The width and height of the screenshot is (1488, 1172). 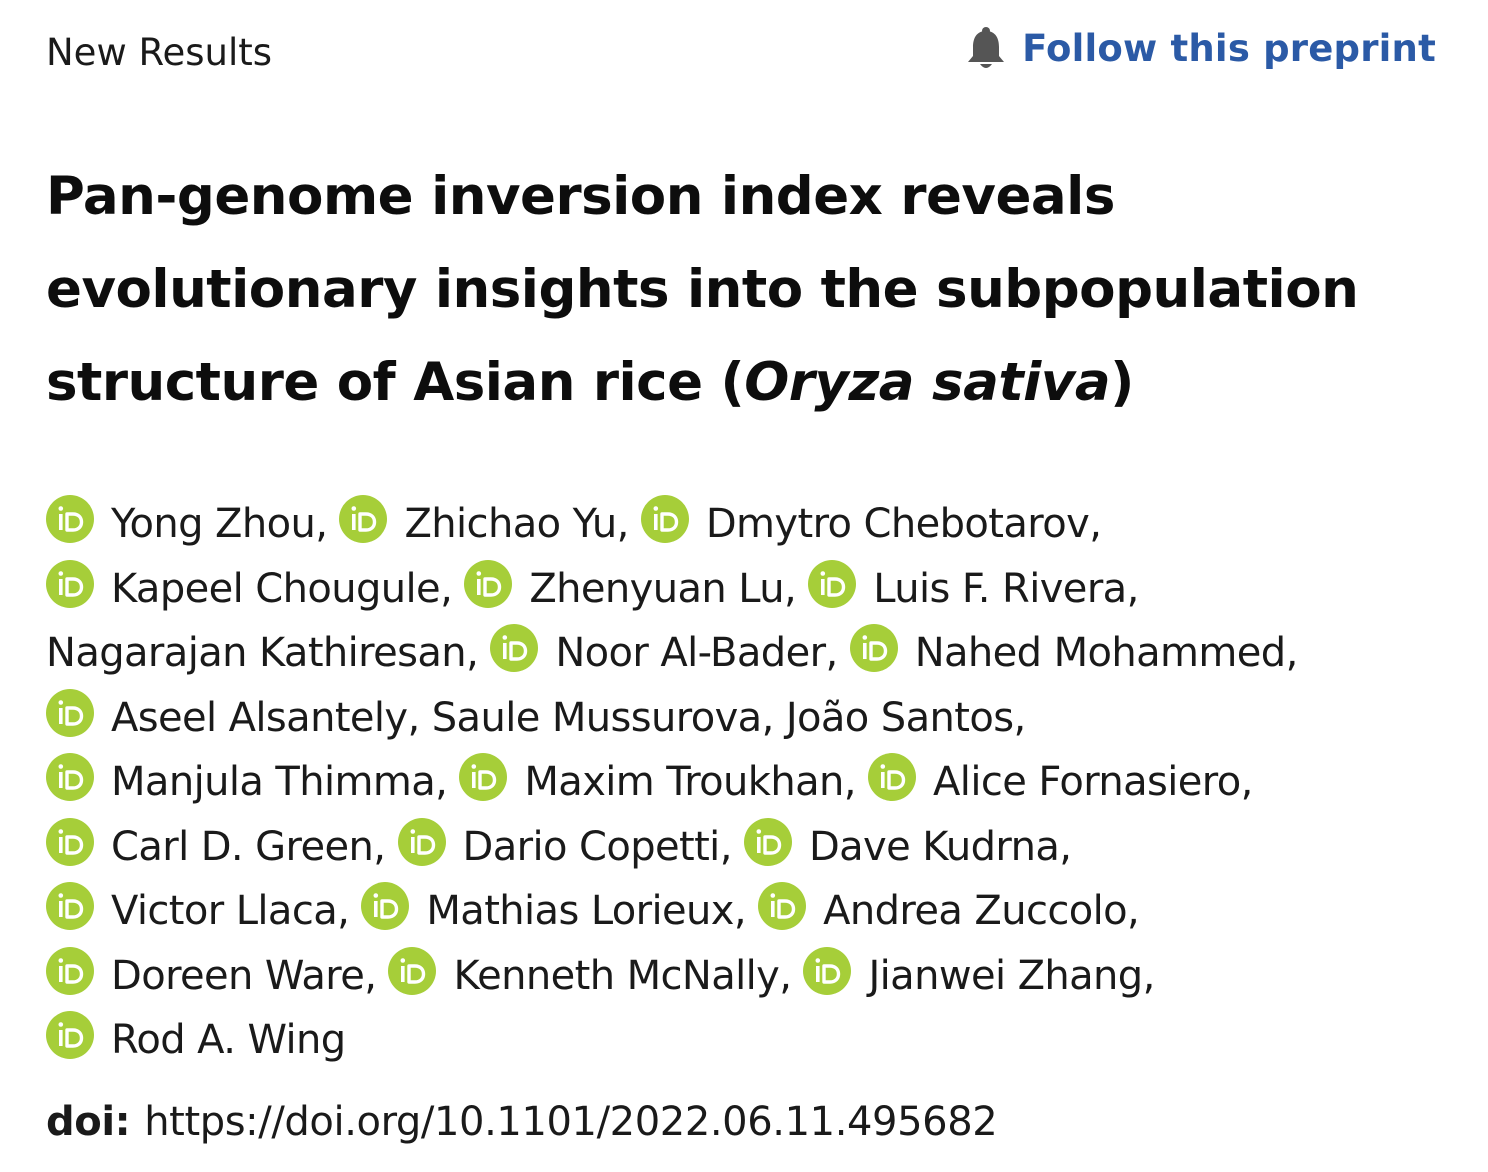 I want to click on author-entry: Nahed Mohammed,, so click(x=1073, y=650).